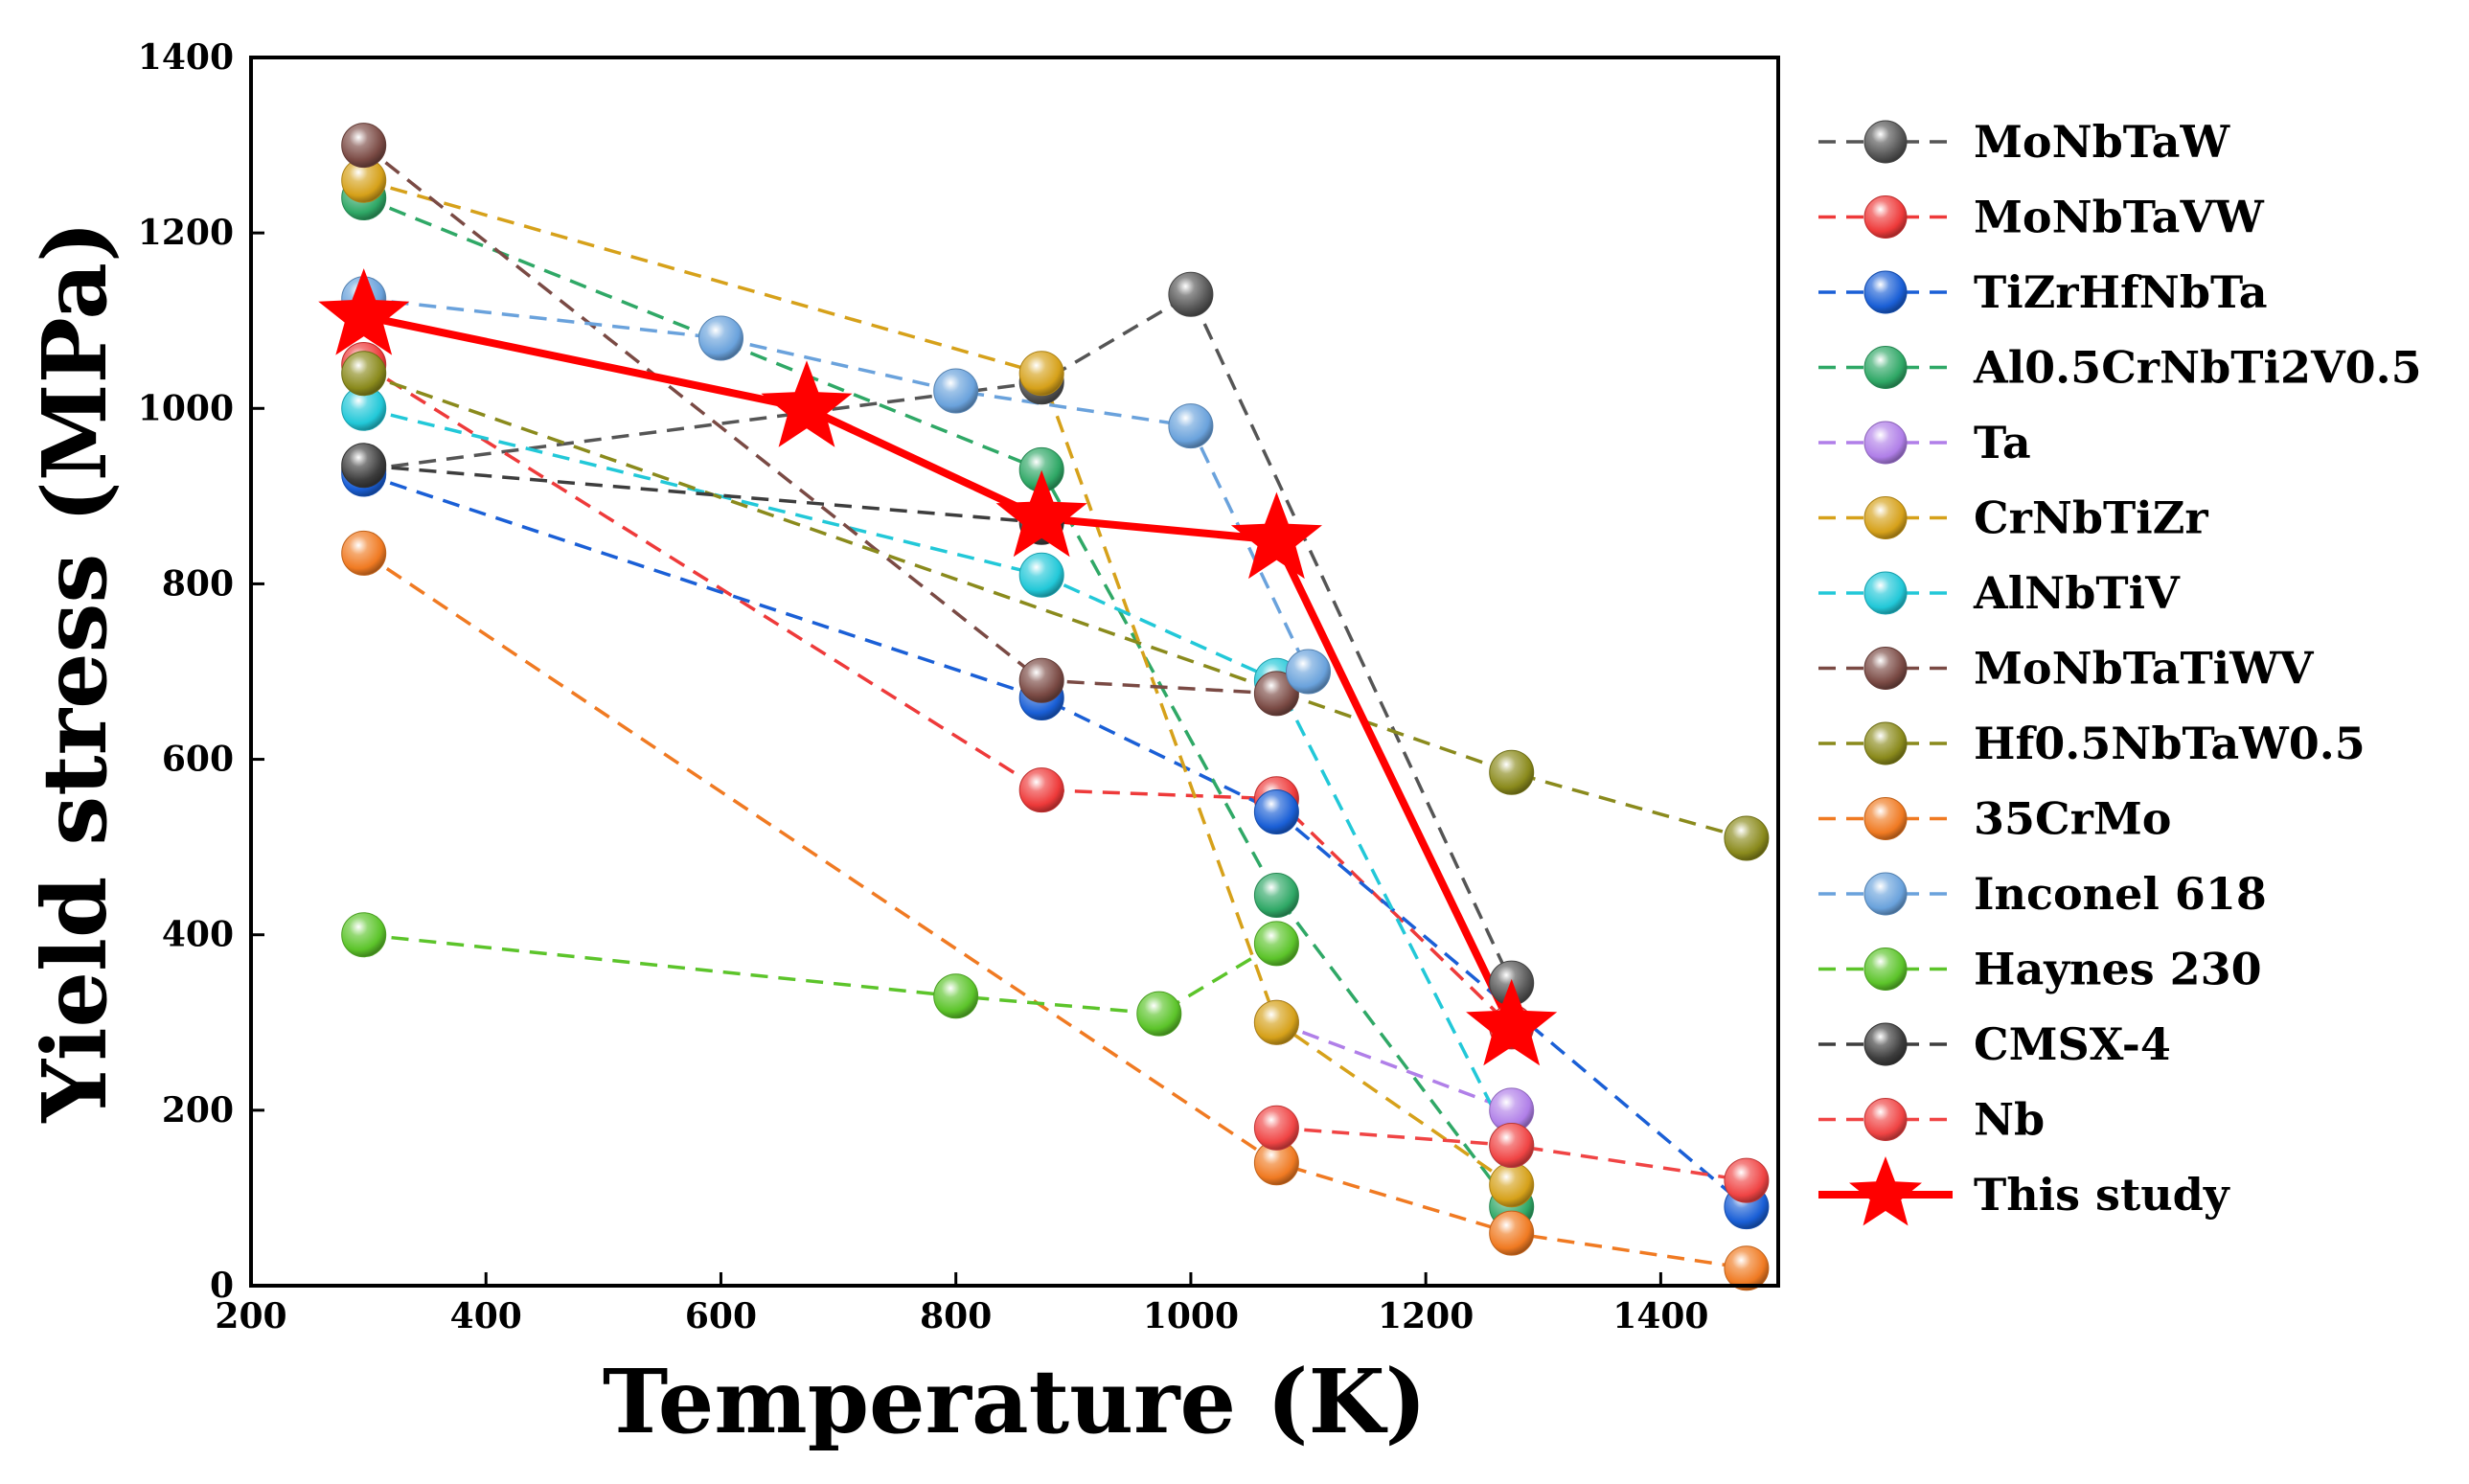  Describe the element at coordinates (2009, 1120) in the screenshot. I see `legend-label-nb: Nb` at that location.